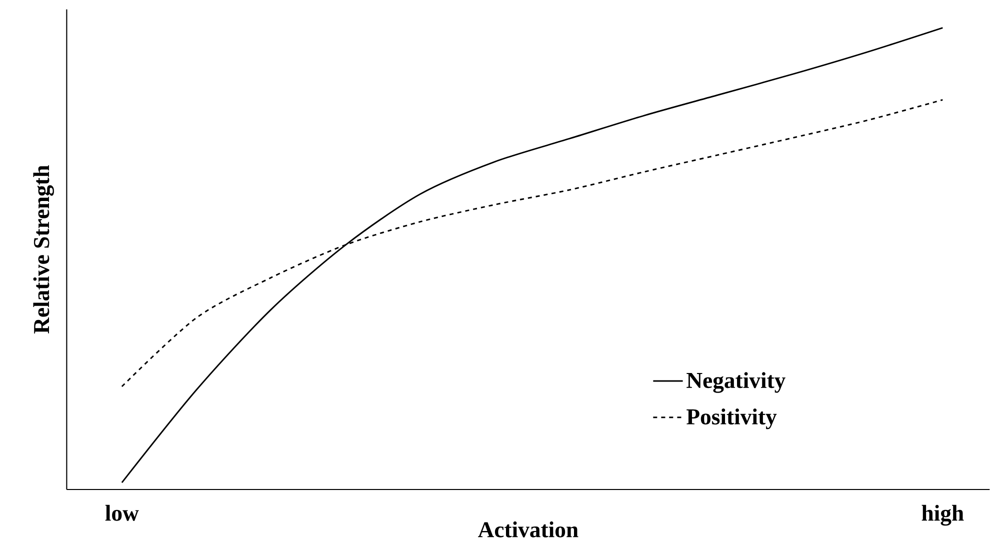 Image resolution: width=995 pixels, height=558 pixels. What do you see at coordinates (43, 250) in the screenshot?
I see `y-axis-title: Relative Strength` at bounding box center [43, 250].